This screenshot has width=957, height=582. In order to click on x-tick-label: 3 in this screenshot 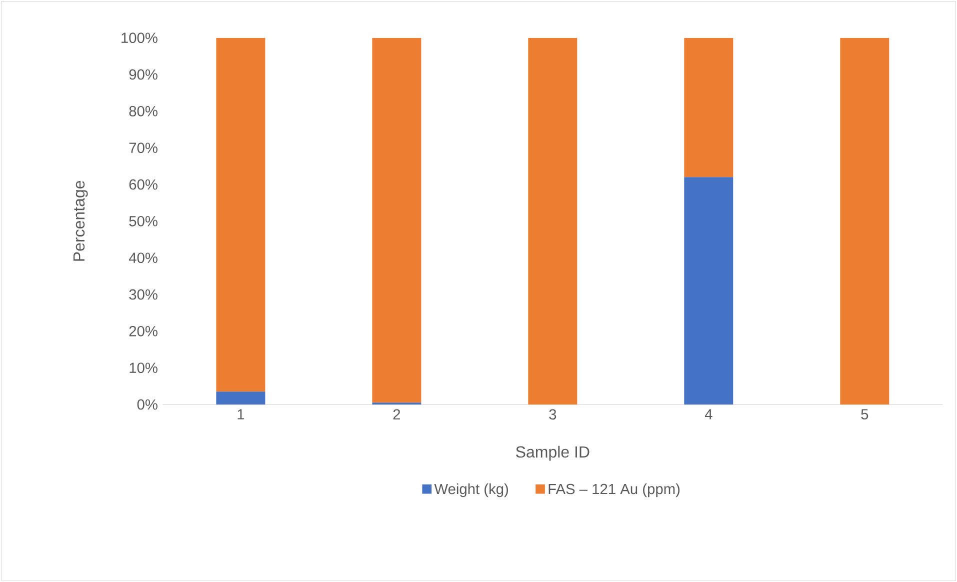, I will do `click(552, 414)`.